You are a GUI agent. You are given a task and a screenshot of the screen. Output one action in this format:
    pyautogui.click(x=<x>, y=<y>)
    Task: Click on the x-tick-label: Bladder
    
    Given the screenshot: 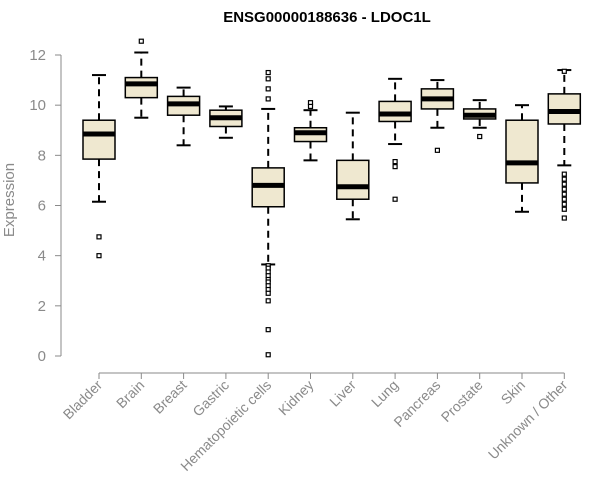 What is the action you would take?
    pyautogui.click(x=83, y=400)
    